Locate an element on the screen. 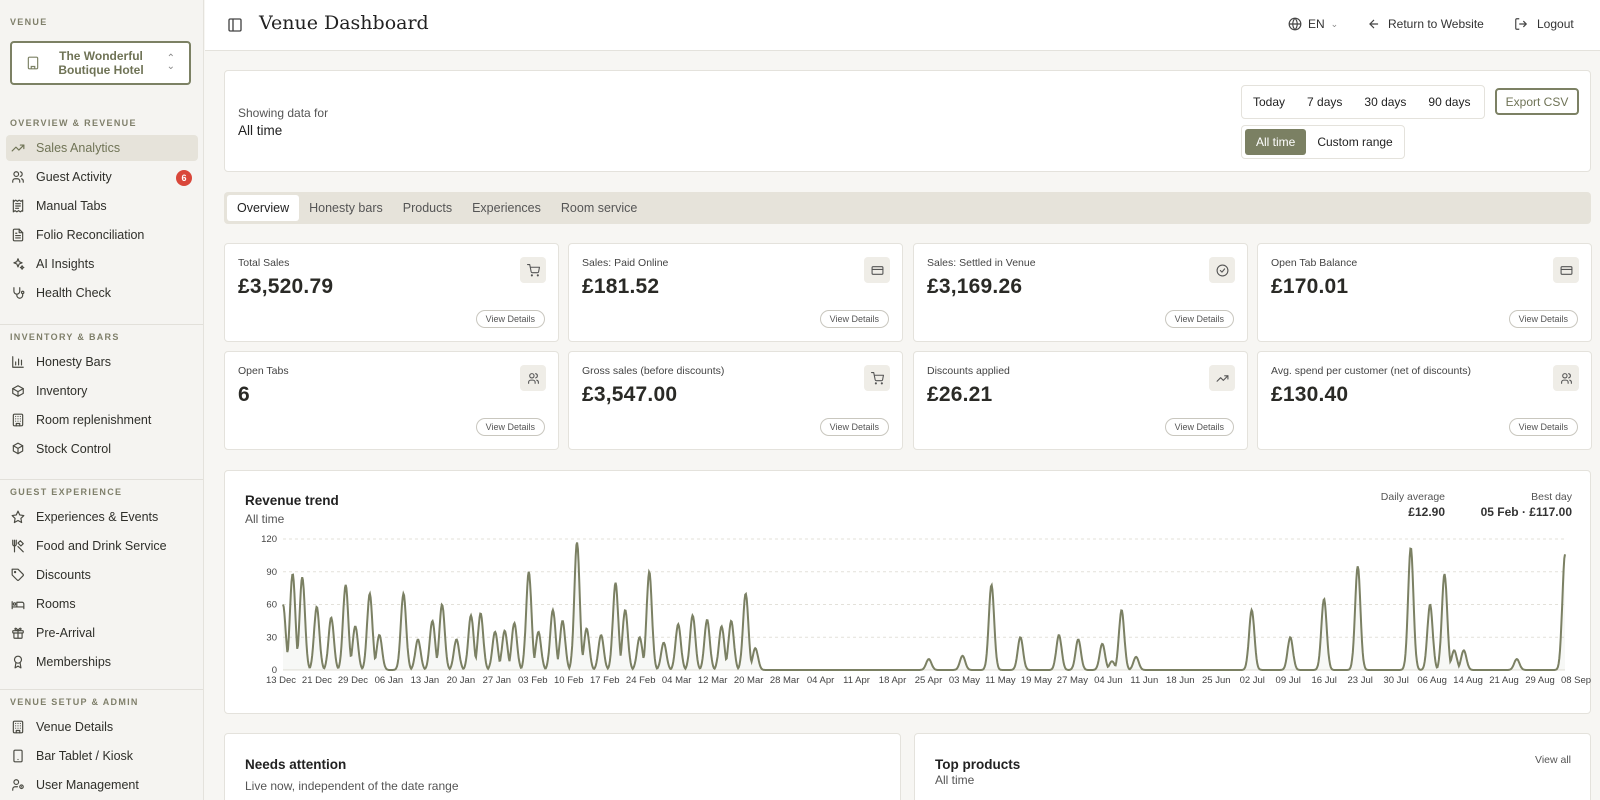 This screenshot has width=1600, height=800. card-icon is located at coordinates (877, 270).